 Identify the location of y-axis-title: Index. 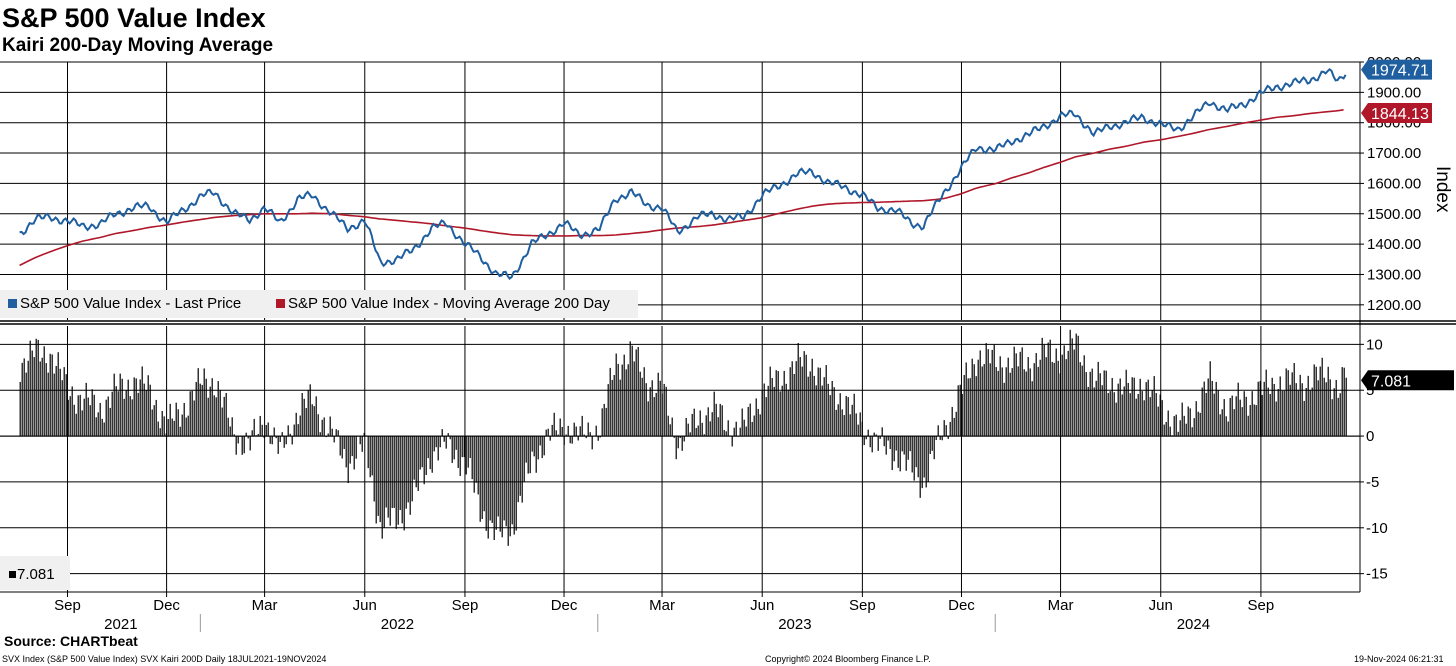
(1442, 189).